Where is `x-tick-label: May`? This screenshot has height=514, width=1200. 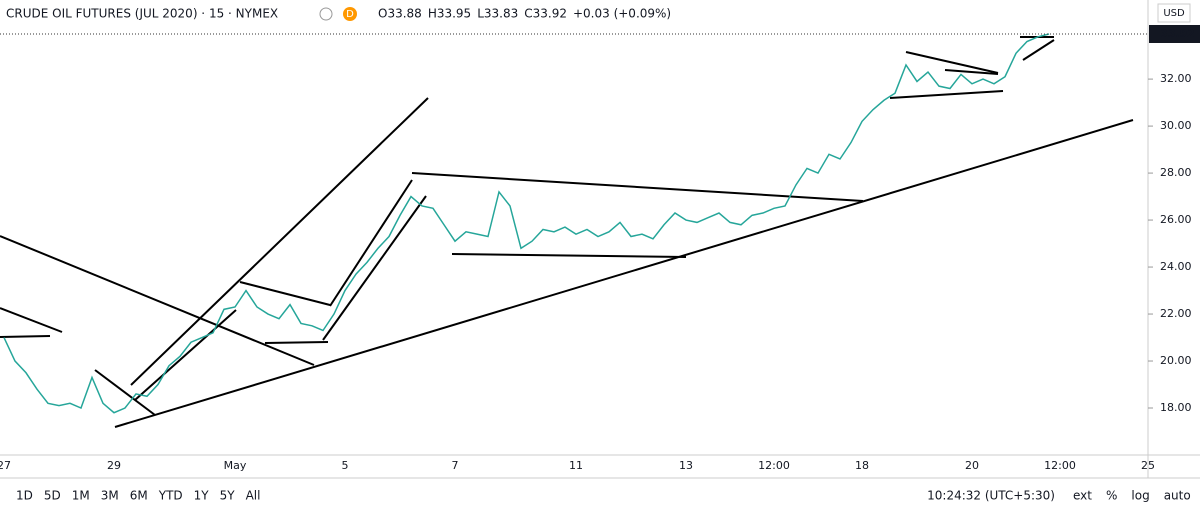 x-tick-label: May is located at coordinates (235, 465).